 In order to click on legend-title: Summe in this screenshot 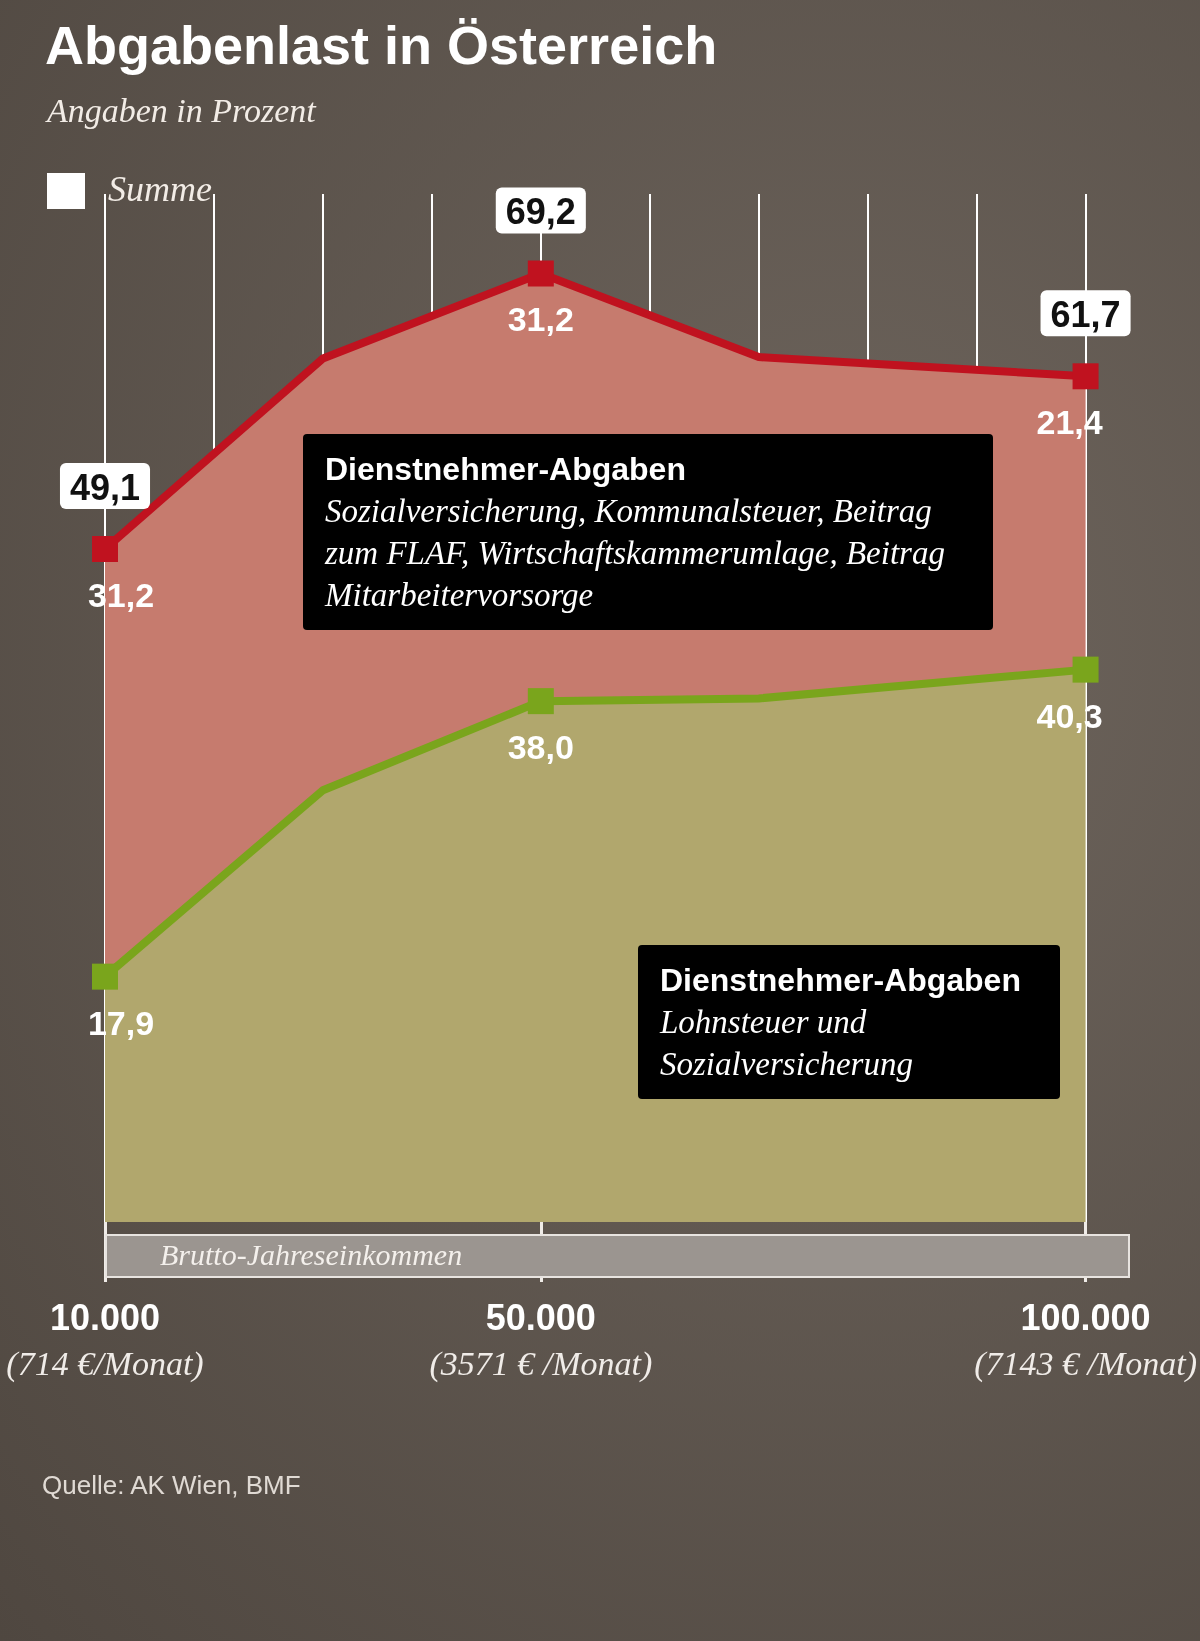, I will do `click(160, 189)`.